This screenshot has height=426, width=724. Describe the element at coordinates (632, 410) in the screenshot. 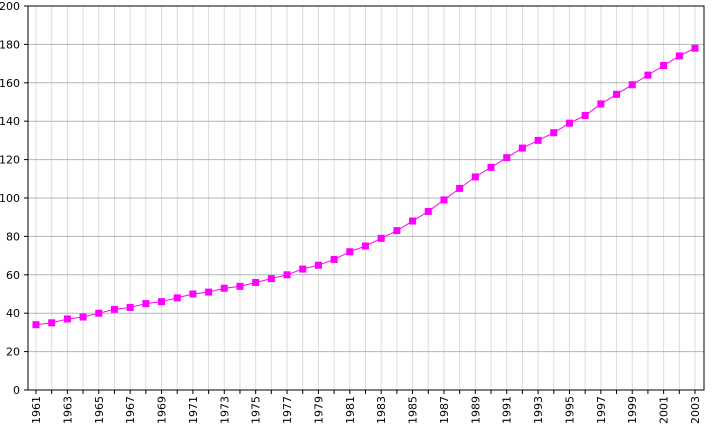

I see `x-tick-label: 1999` at that location.